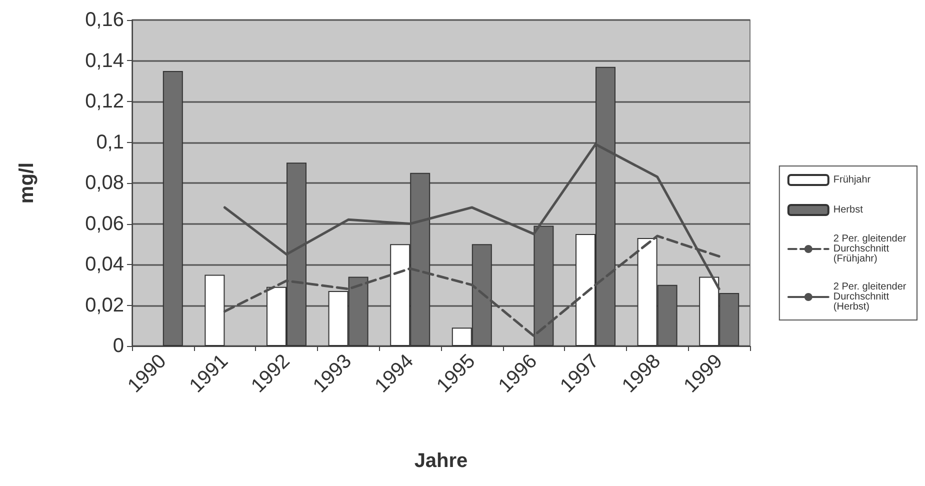  I want to click on y-axis-title: mg/l, so click(27, 183).